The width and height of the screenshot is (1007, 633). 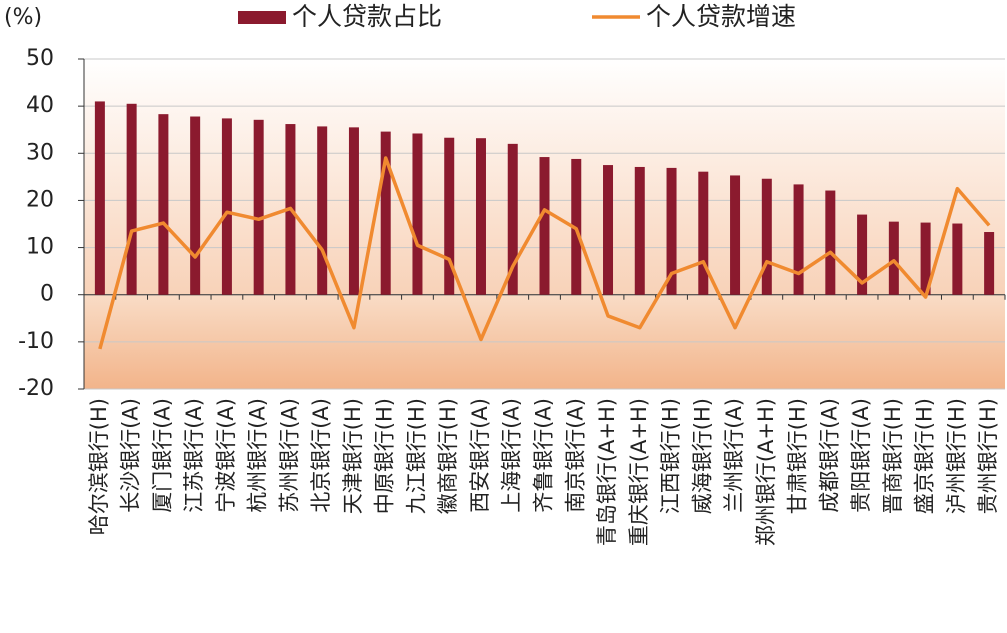 I want to click on y-tick-label: 40, so click(x=40, y=105).